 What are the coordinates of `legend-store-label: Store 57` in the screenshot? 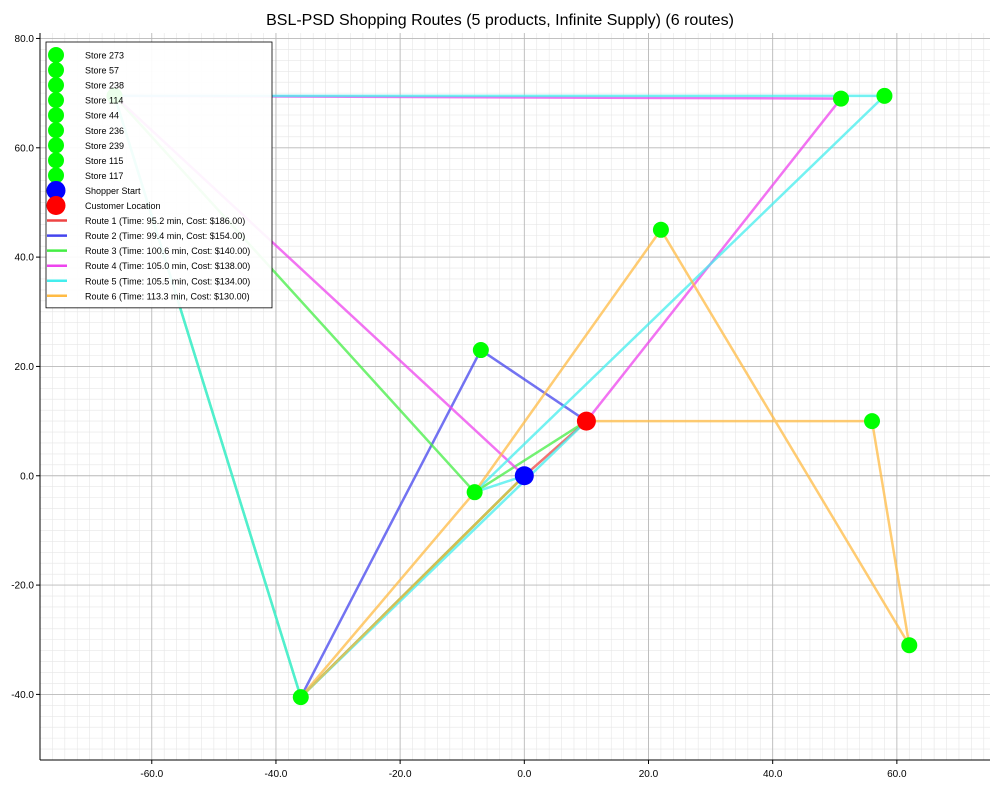 It's located at (102, 71).